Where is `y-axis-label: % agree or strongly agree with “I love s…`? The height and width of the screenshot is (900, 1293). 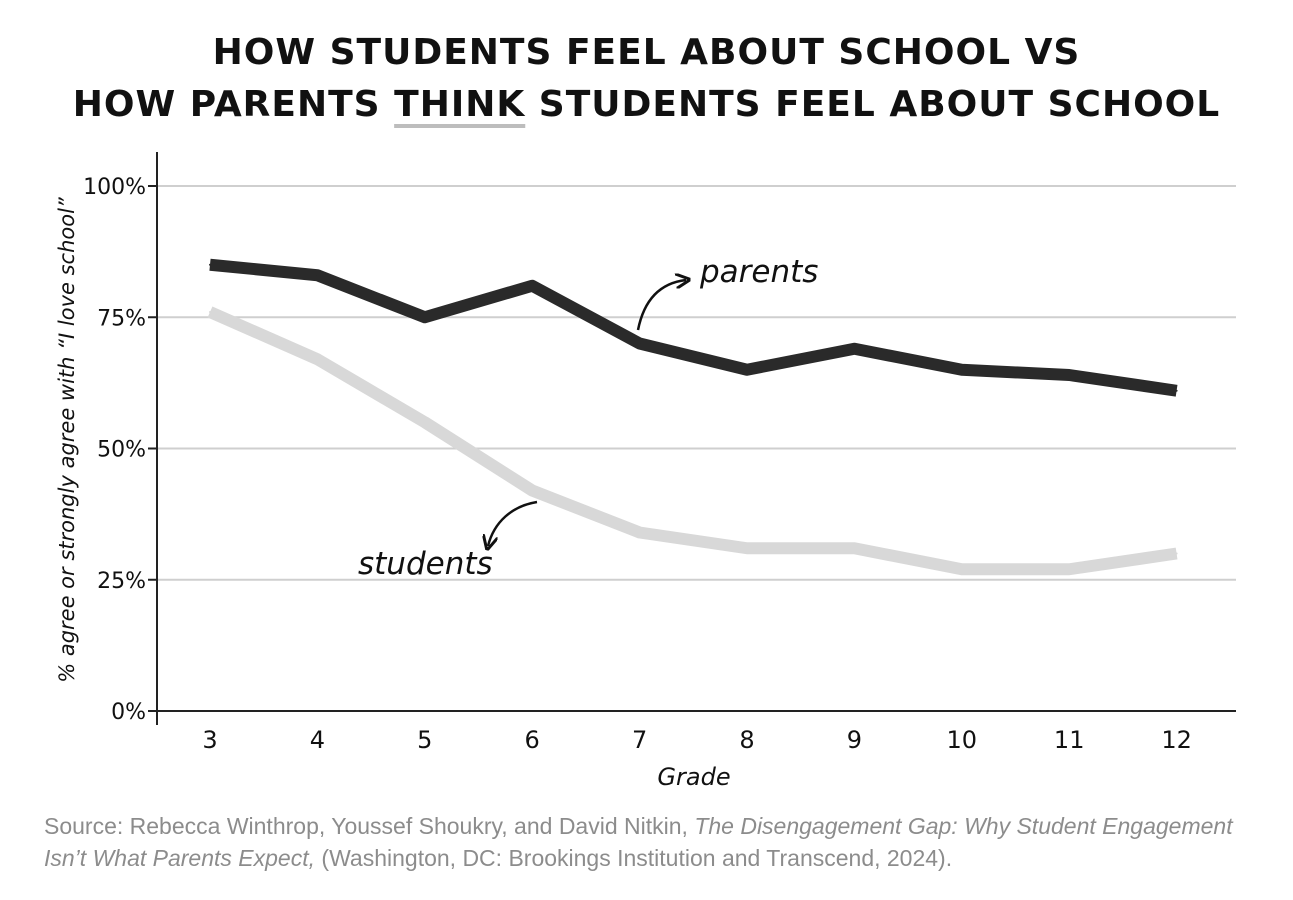
y-axis-label: % agree or strongly agree with “I love s… is located at coordinates (67, 439).